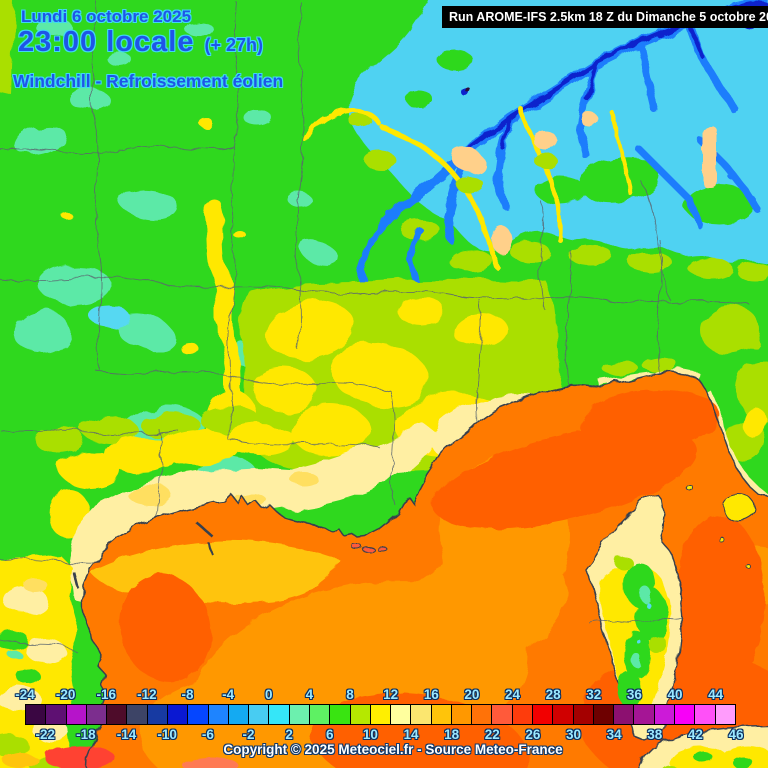 The image size is (768, 768). What do you see at coordinates (329, 734) in the screenshot?
I see `legend-label: 6` at bounding box center [329, 734].